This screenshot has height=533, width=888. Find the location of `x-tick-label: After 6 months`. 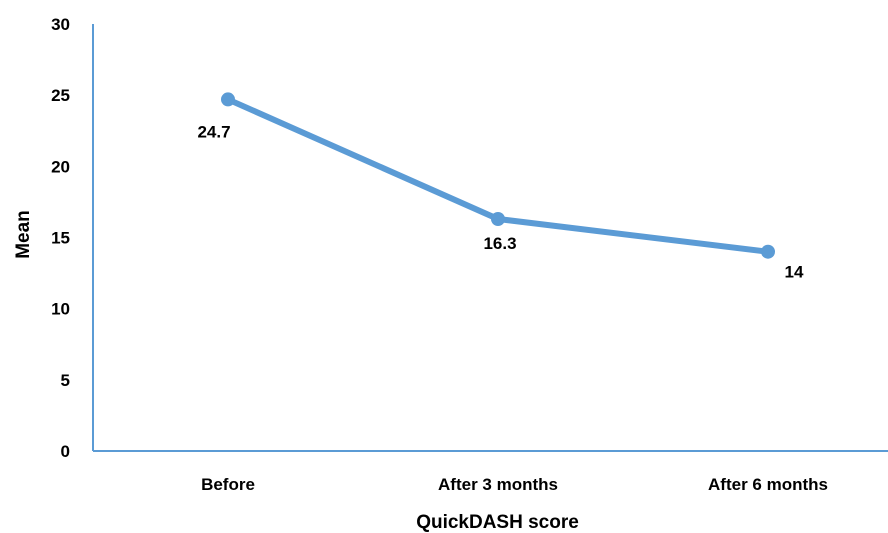

x-tick-label: After 6 months is located at coordinates (768, 484).